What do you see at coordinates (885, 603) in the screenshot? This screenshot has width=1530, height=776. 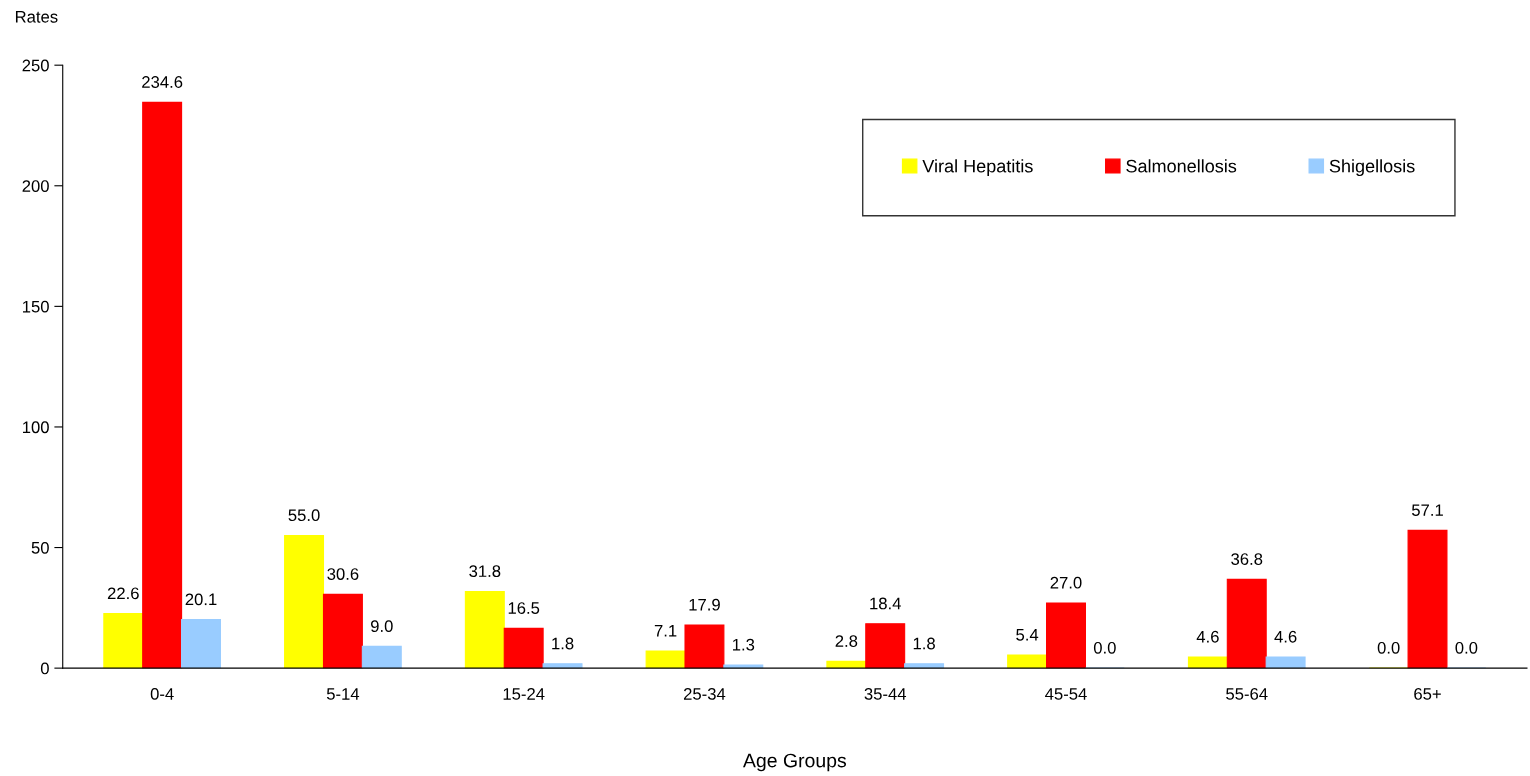 I see `data-label: 18.4` at bounding box center [885, 603].